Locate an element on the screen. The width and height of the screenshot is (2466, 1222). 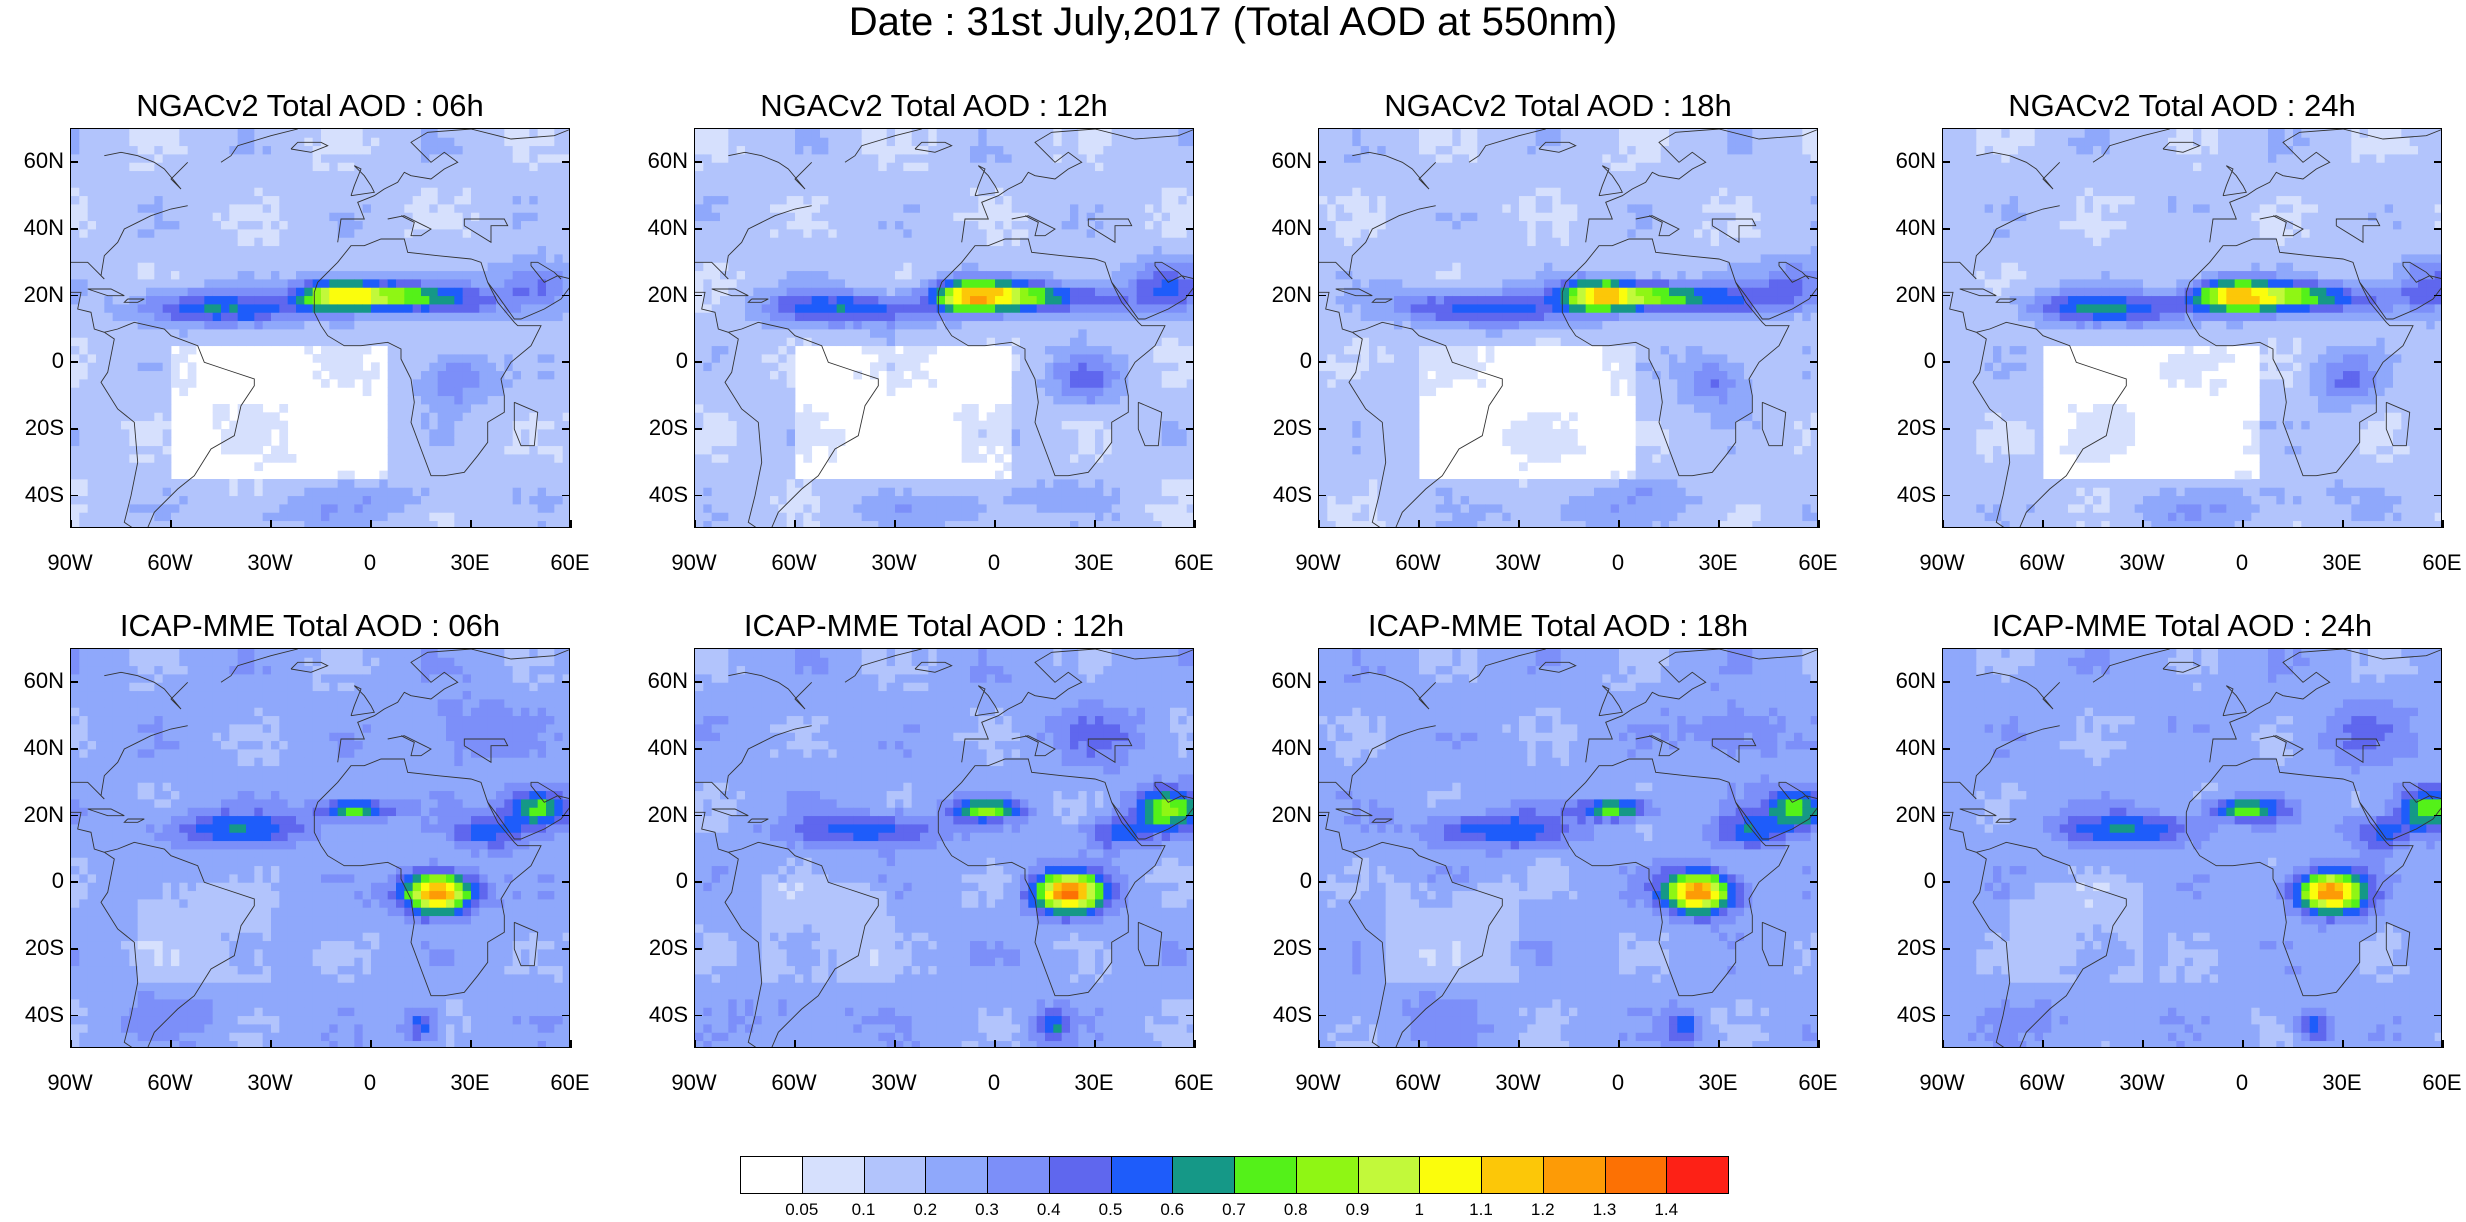
colorbar-label: 0.7 is located at coordinates (1234, 1210).